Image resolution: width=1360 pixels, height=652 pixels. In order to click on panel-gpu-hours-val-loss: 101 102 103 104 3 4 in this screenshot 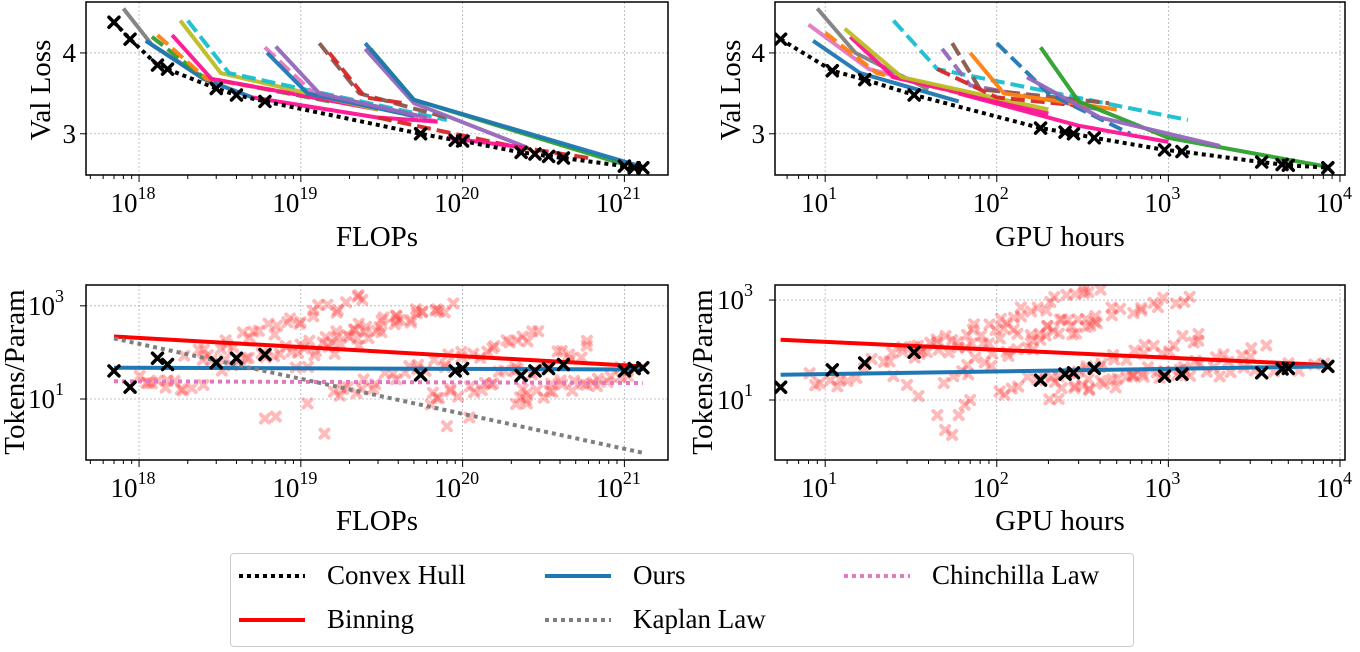, I will do `click(1052, 109)`.